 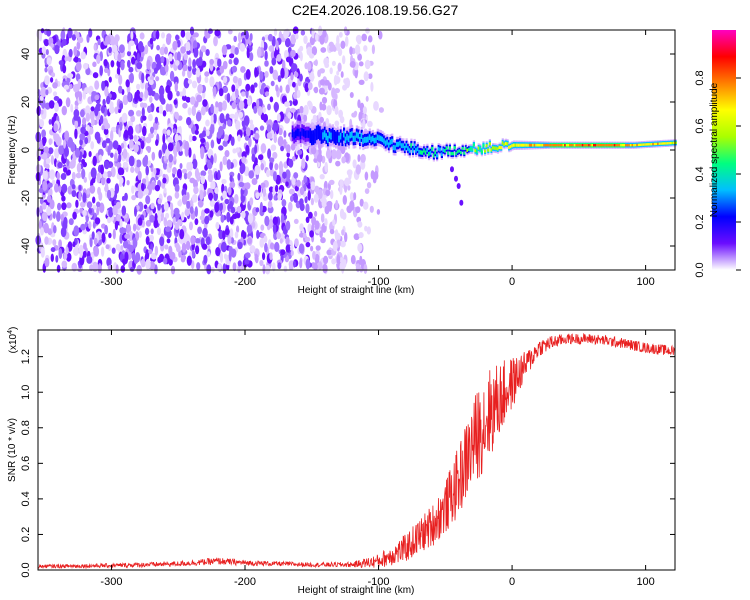 I want to click on signal-spot, so click(x=461, y=202).